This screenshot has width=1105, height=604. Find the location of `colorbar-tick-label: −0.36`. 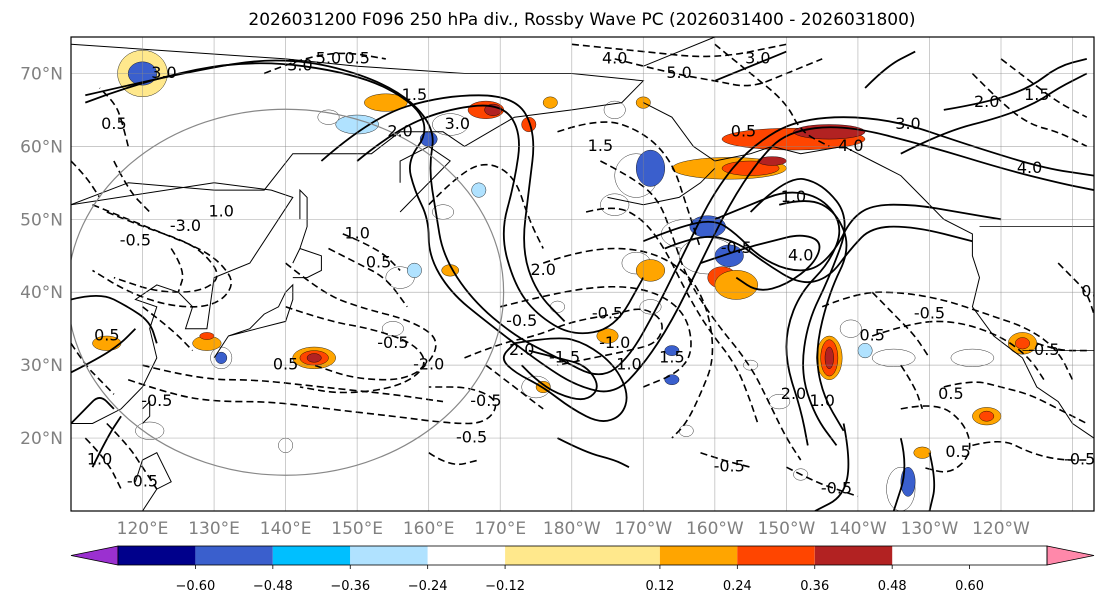

colorbar-tick-label: −0.36 is located at coordinates (350, 586).